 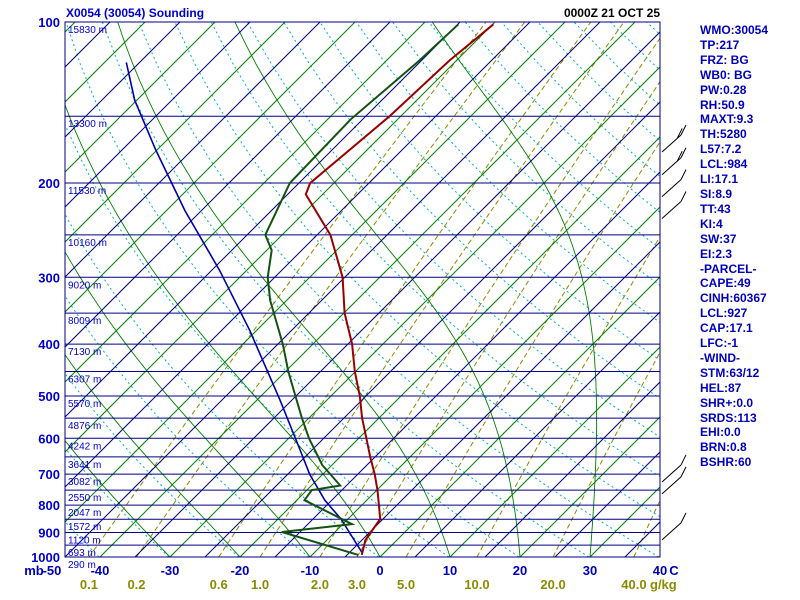 What do you see at coordinates (82, 553) in the screenshot?
I see `axis-label: 693 m` at bounding box center [82, 553].